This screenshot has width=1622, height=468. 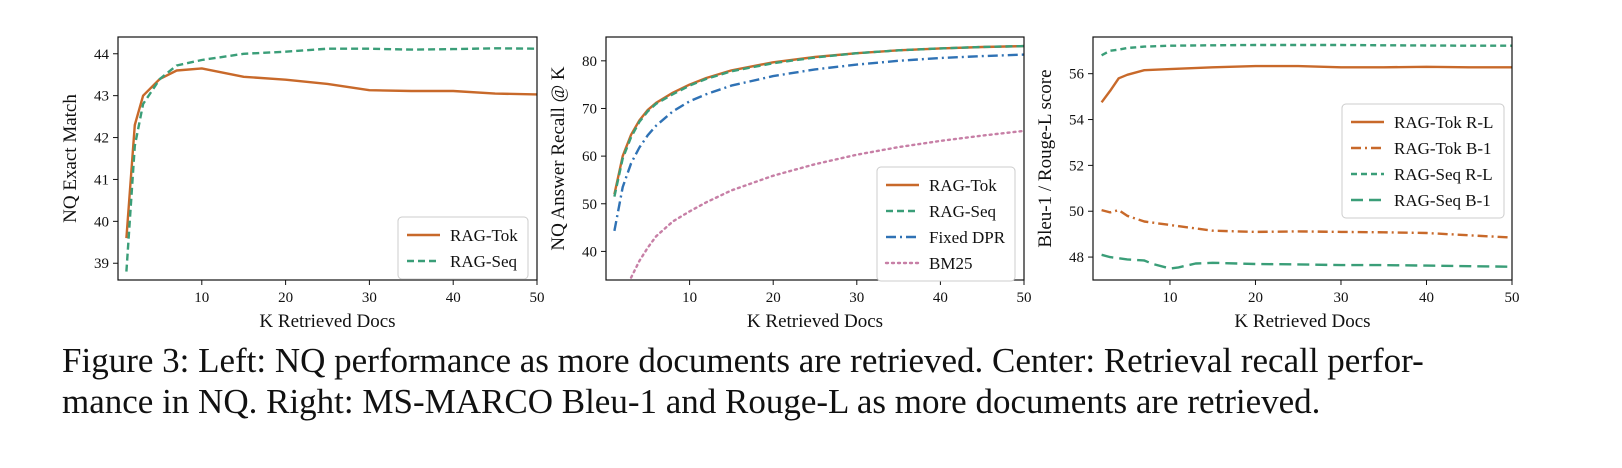 I want to click on legend: RAG-Tok RAG-Seq, so click(x=463, y=248).